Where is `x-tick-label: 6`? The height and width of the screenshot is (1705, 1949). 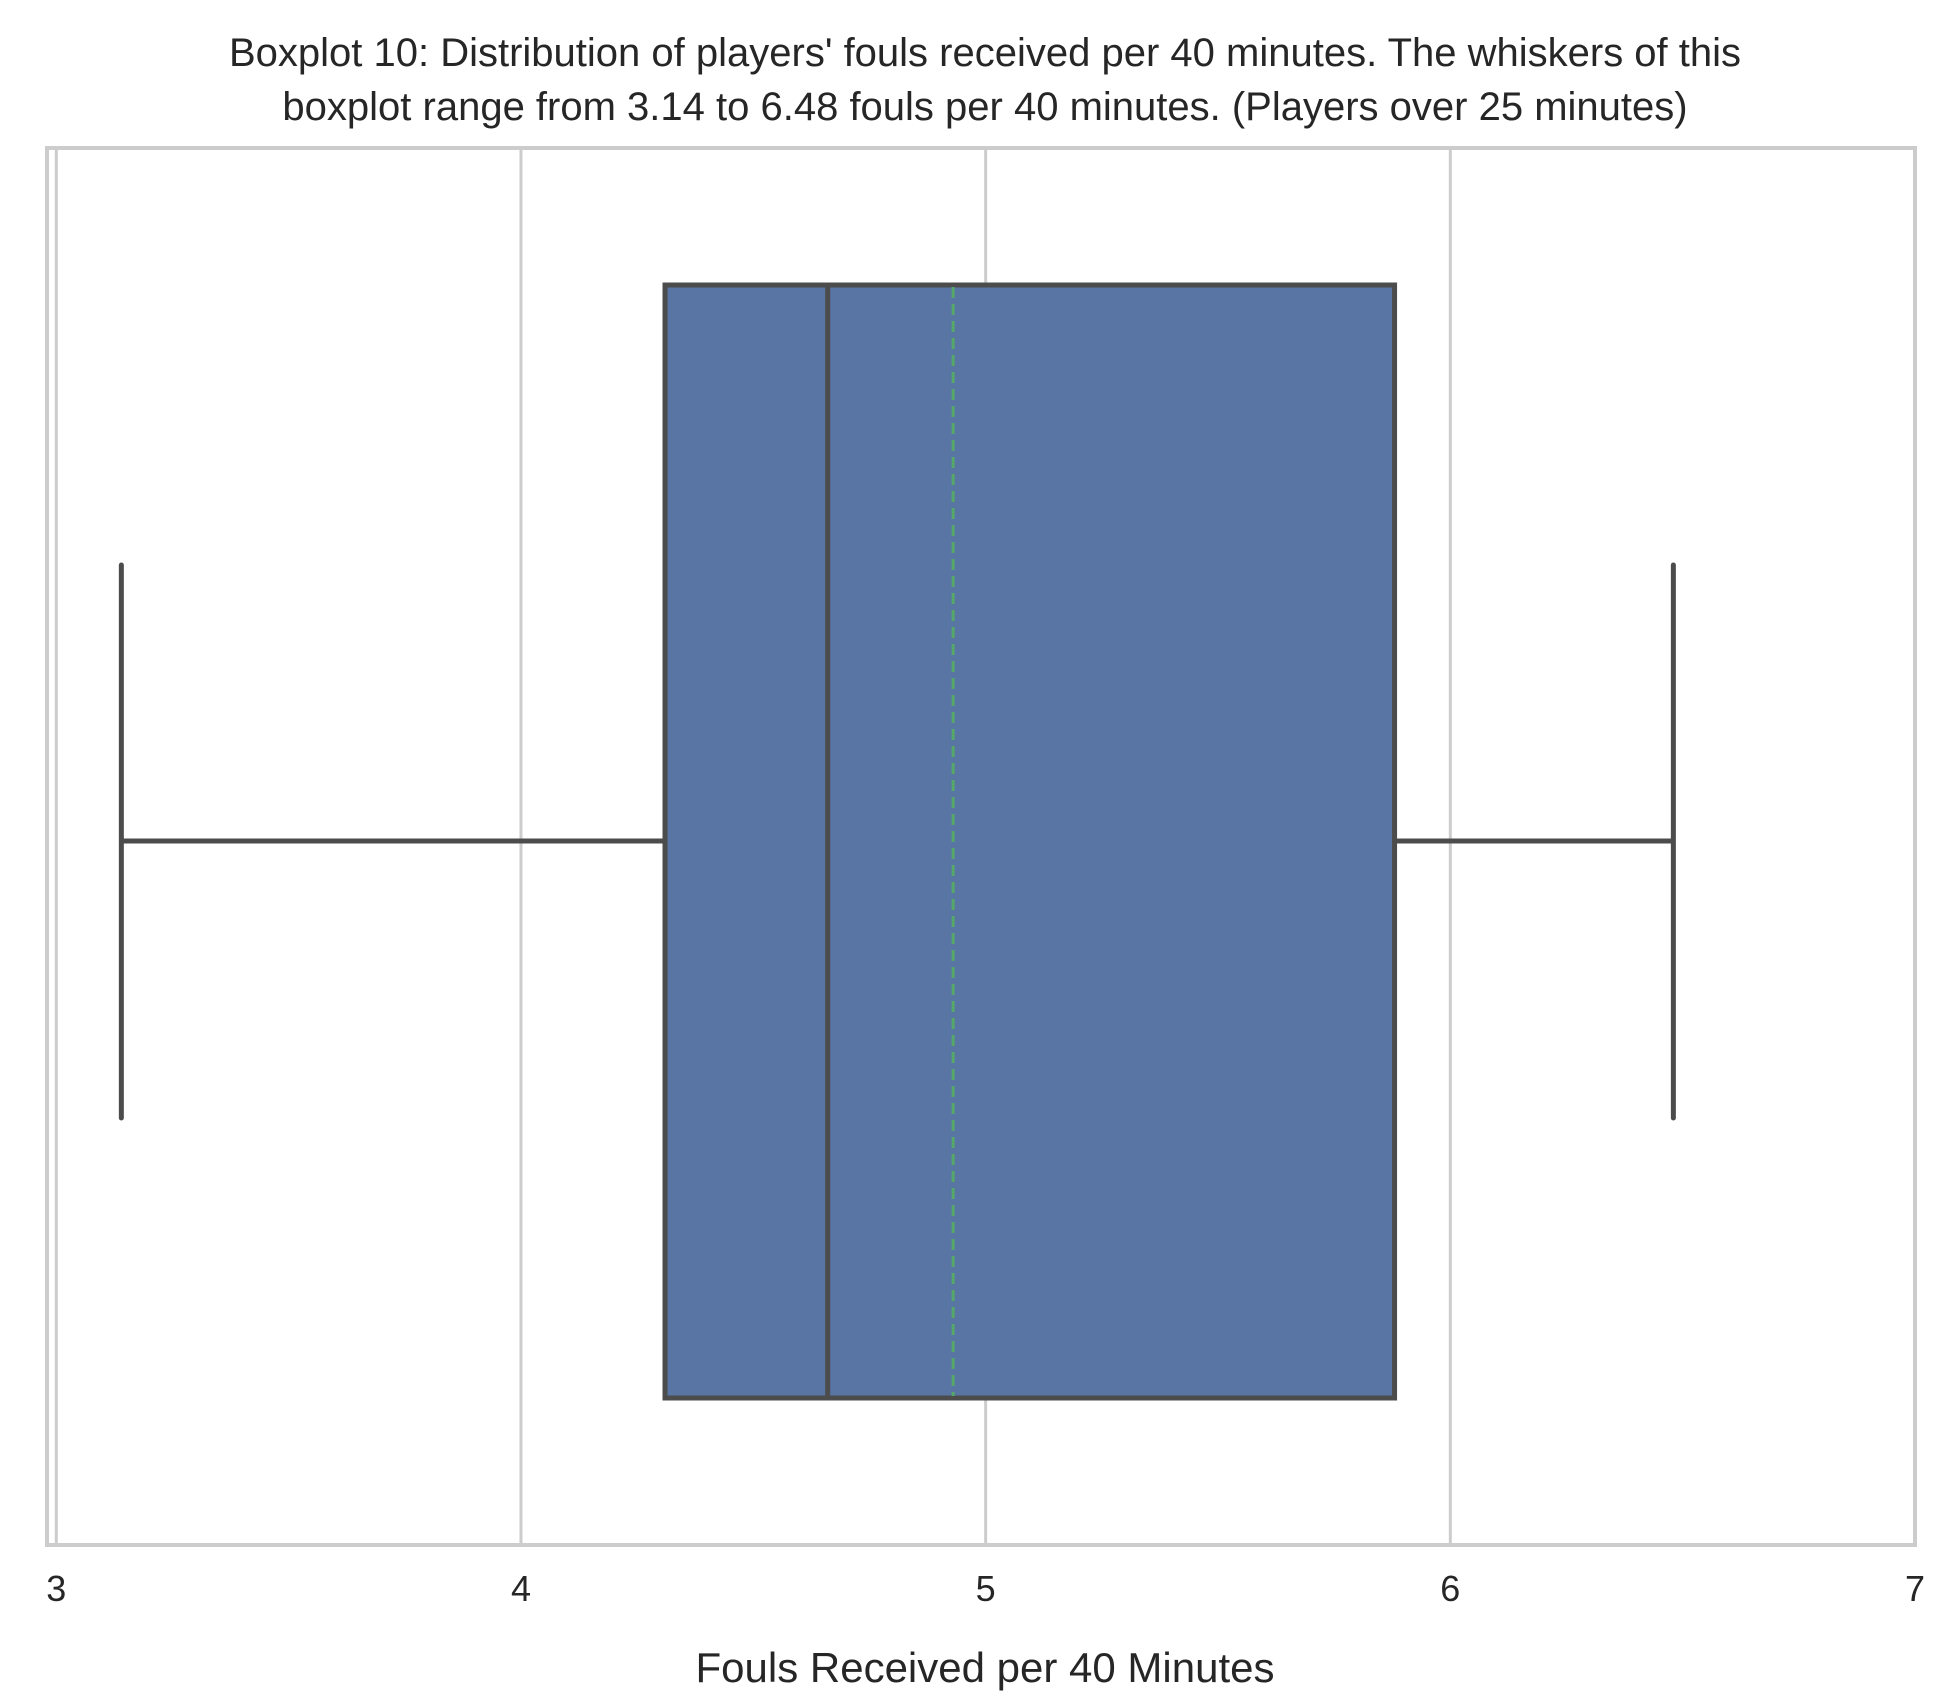
x-tick-label: 6 is located at coordinates (1450, 1588).